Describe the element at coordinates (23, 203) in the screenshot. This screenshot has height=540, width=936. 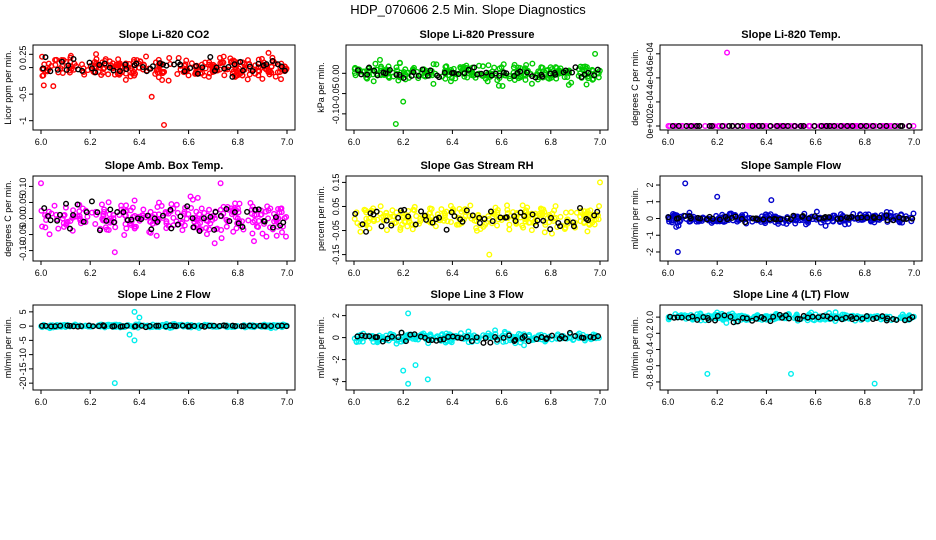
I see `plot-3-ytick-label: 0.05` at that location.